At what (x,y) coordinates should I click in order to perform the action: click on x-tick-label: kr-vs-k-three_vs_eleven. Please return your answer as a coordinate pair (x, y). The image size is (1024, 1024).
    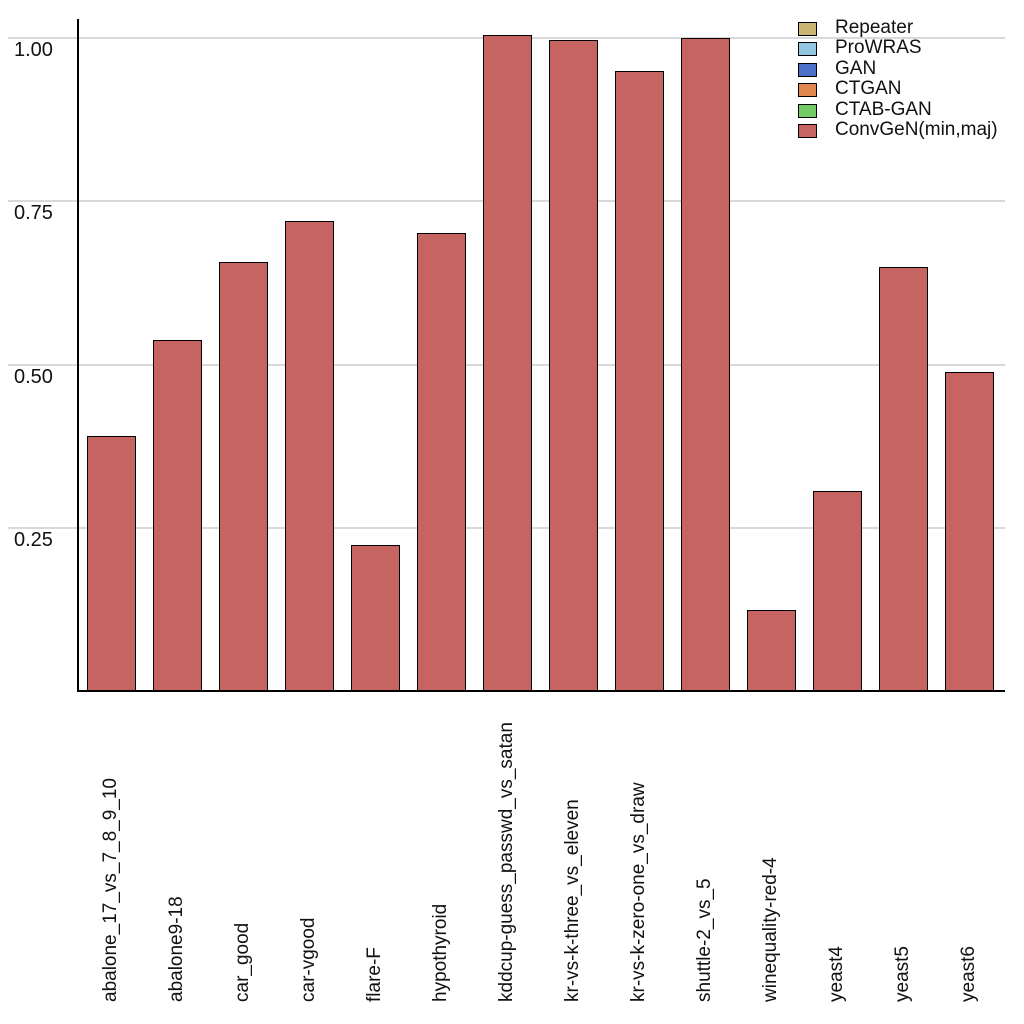
    Looking at the image, I should click on (572, 900).